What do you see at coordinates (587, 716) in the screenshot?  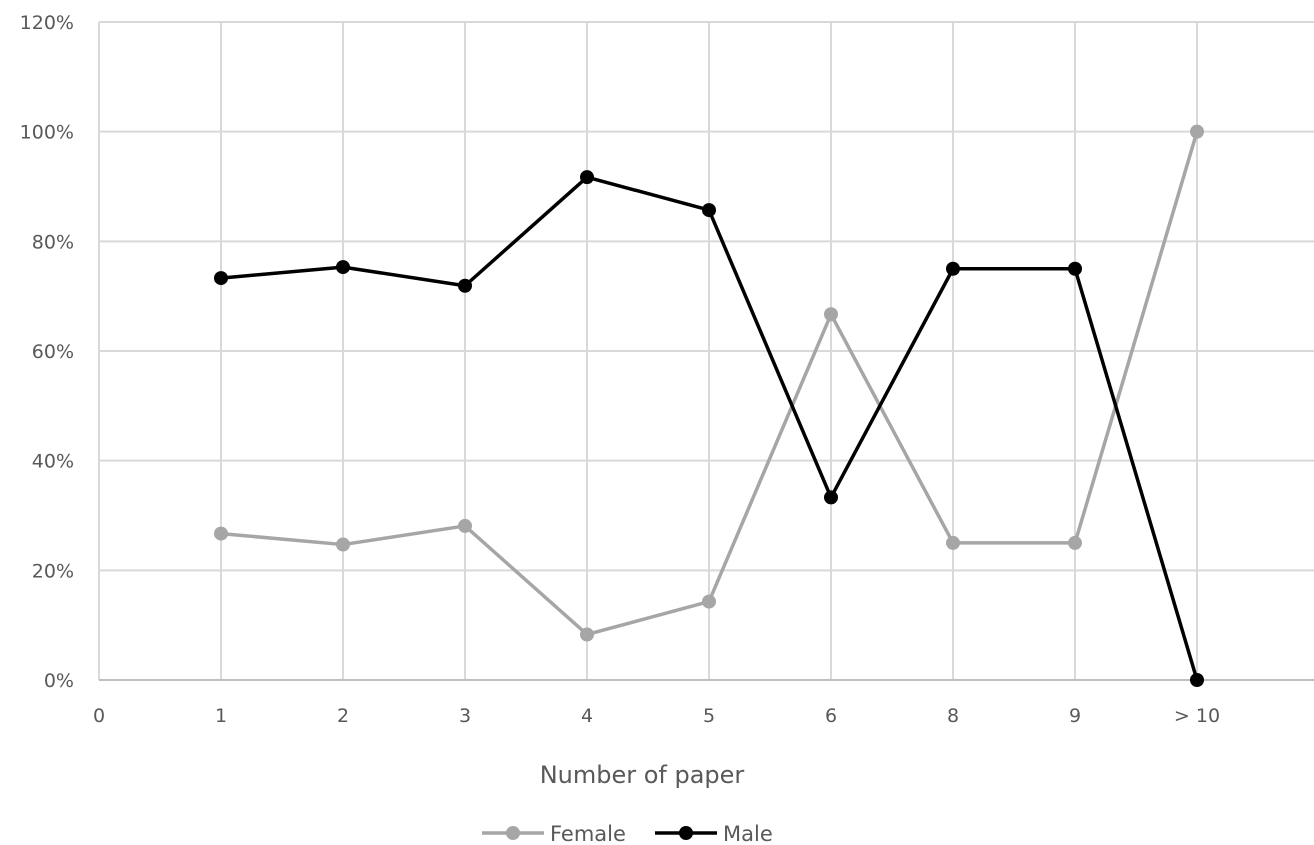 I see `x-tick-label: 4` at bounding box center [587, 716].